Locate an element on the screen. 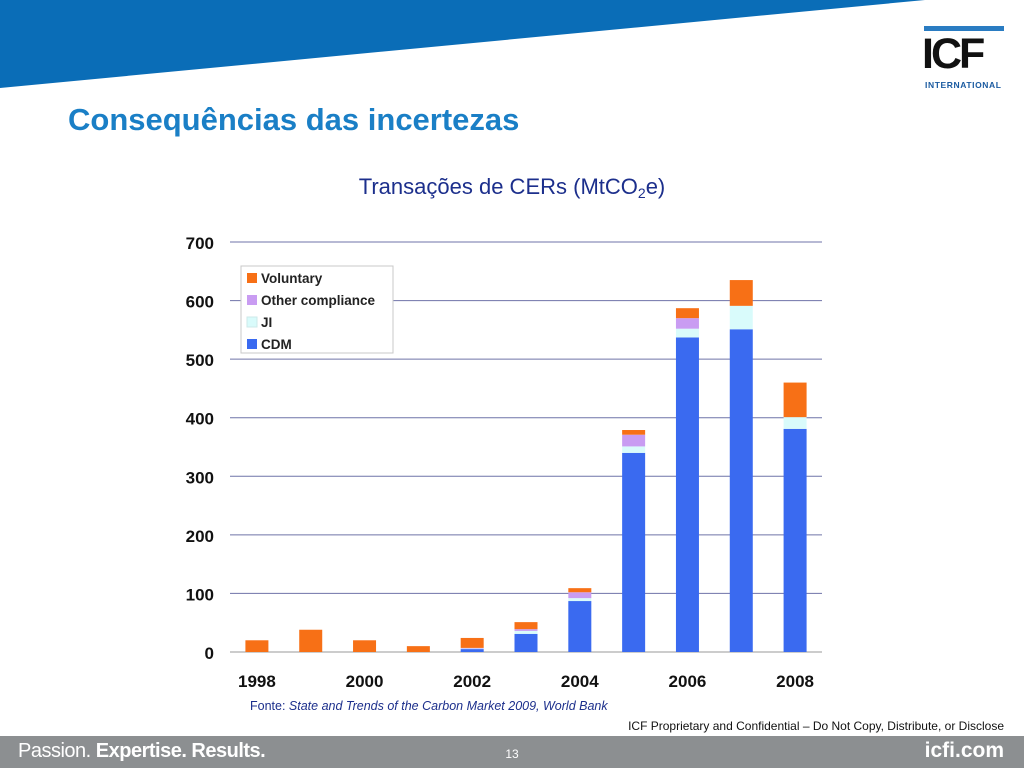 The width and height of the screenshot is (1024, 768). slide-title: Consequências das incertezas is located at coordinates (294, 119).